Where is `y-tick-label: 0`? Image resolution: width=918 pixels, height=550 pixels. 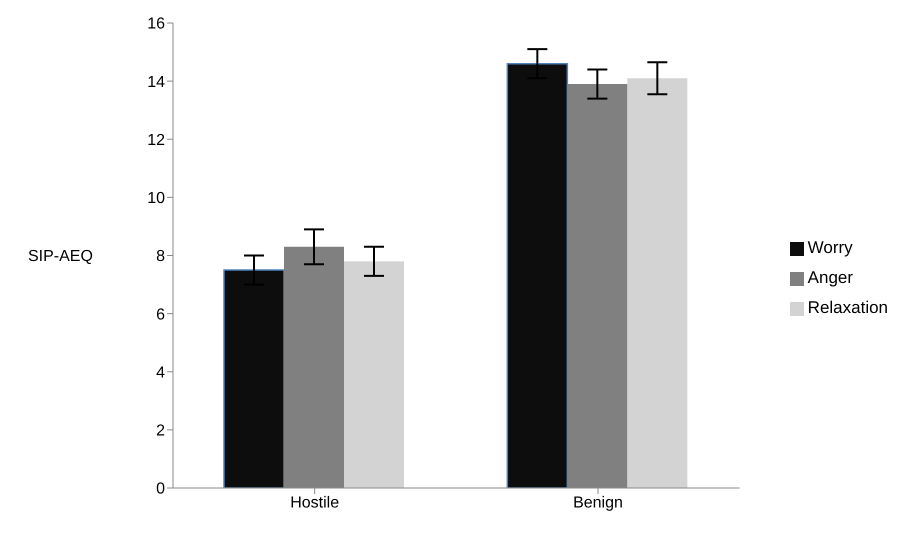 y-tick-label: 0 is located at coordinates (161, 489).